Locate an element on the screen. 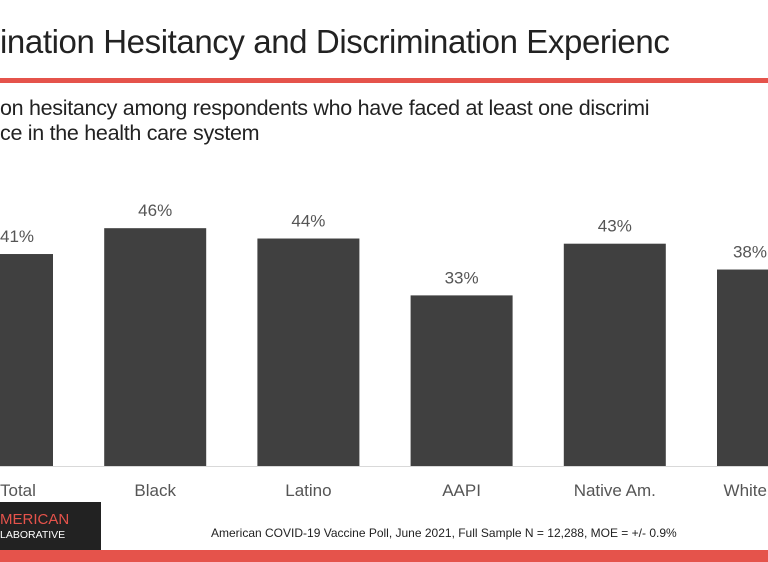 This screenshot has height=562, width=768. bar-white is located at coordinates (742, 367).